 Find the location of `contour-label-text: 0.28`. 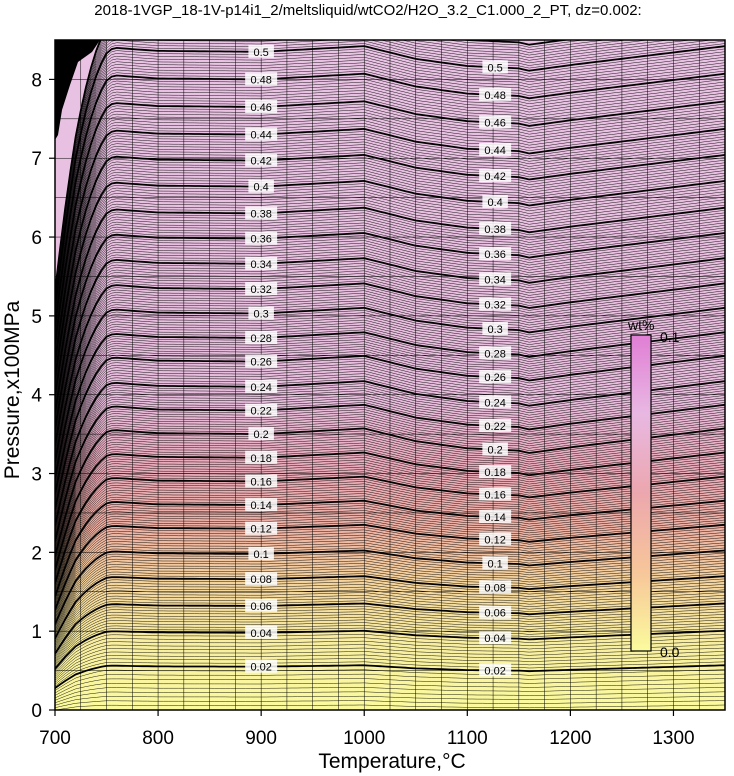

contour-label-text: 0.28 is located at coordinates (260, 339).